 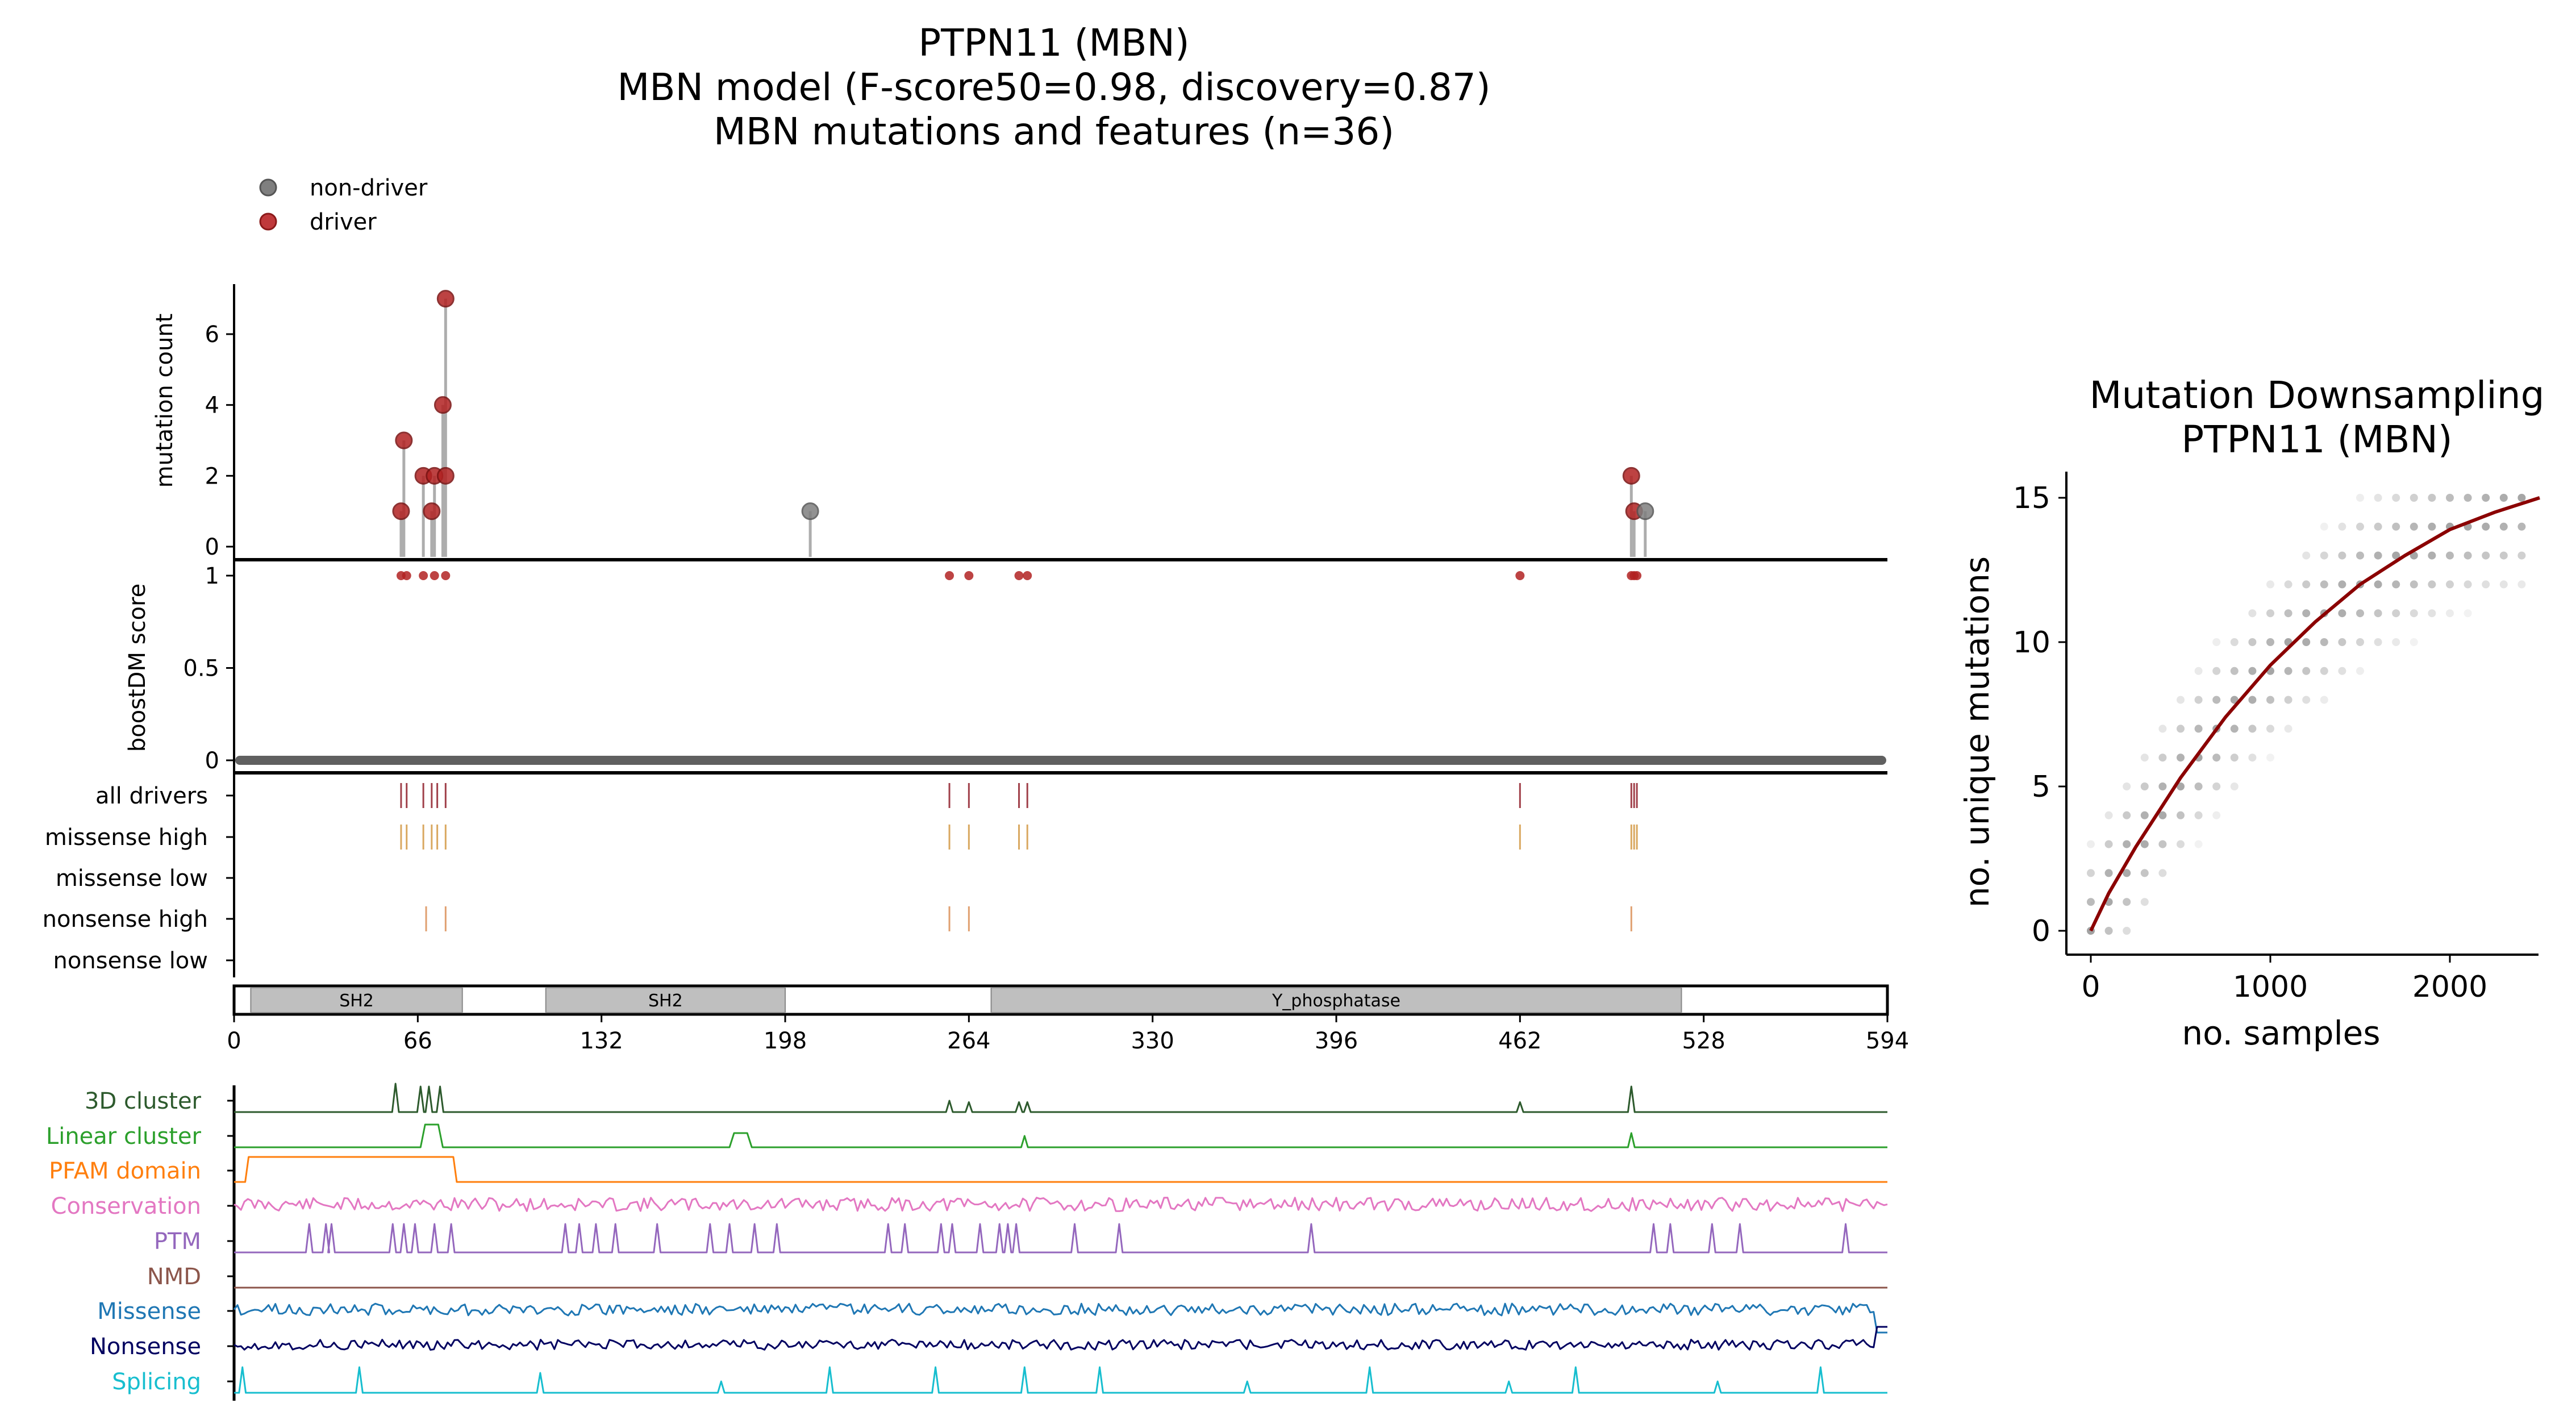 I want to click on downsampling-ytick-label: 0, so click(x=2041, y=931).